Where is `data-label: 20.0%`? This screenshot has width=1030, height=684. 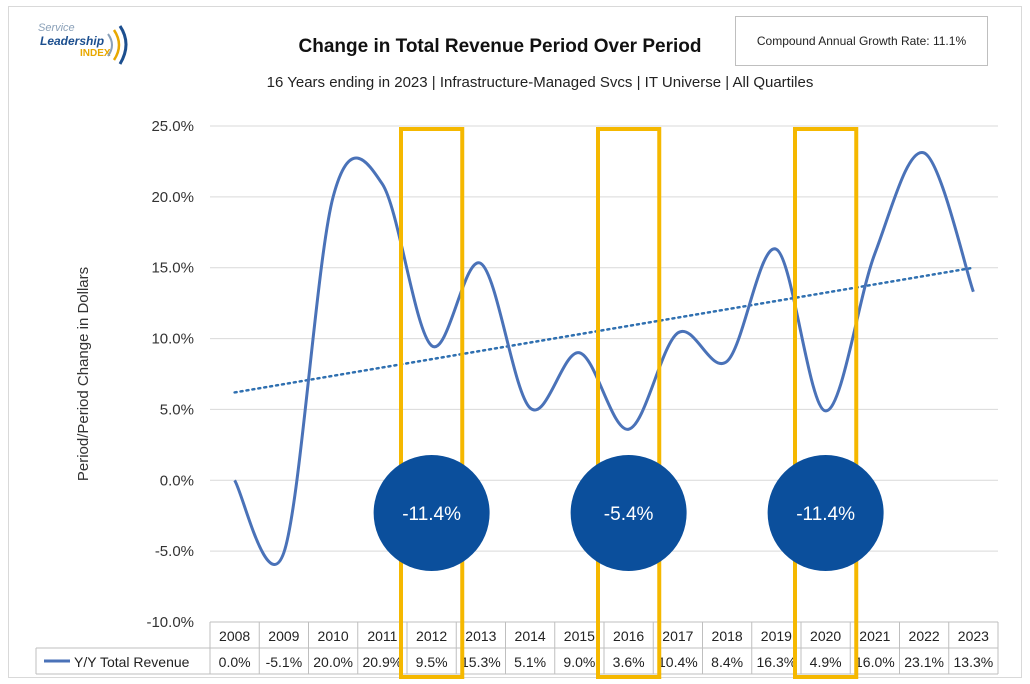 data-label: 20.0% is located at coordinates (333, 662).